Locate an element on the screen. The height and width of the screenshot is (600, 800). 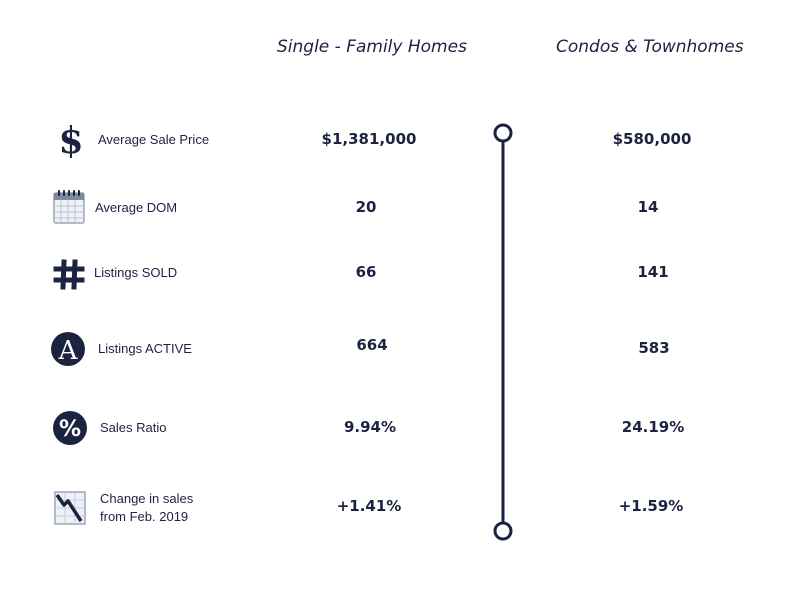
svg-text: A is located at coordinates (68, 351).